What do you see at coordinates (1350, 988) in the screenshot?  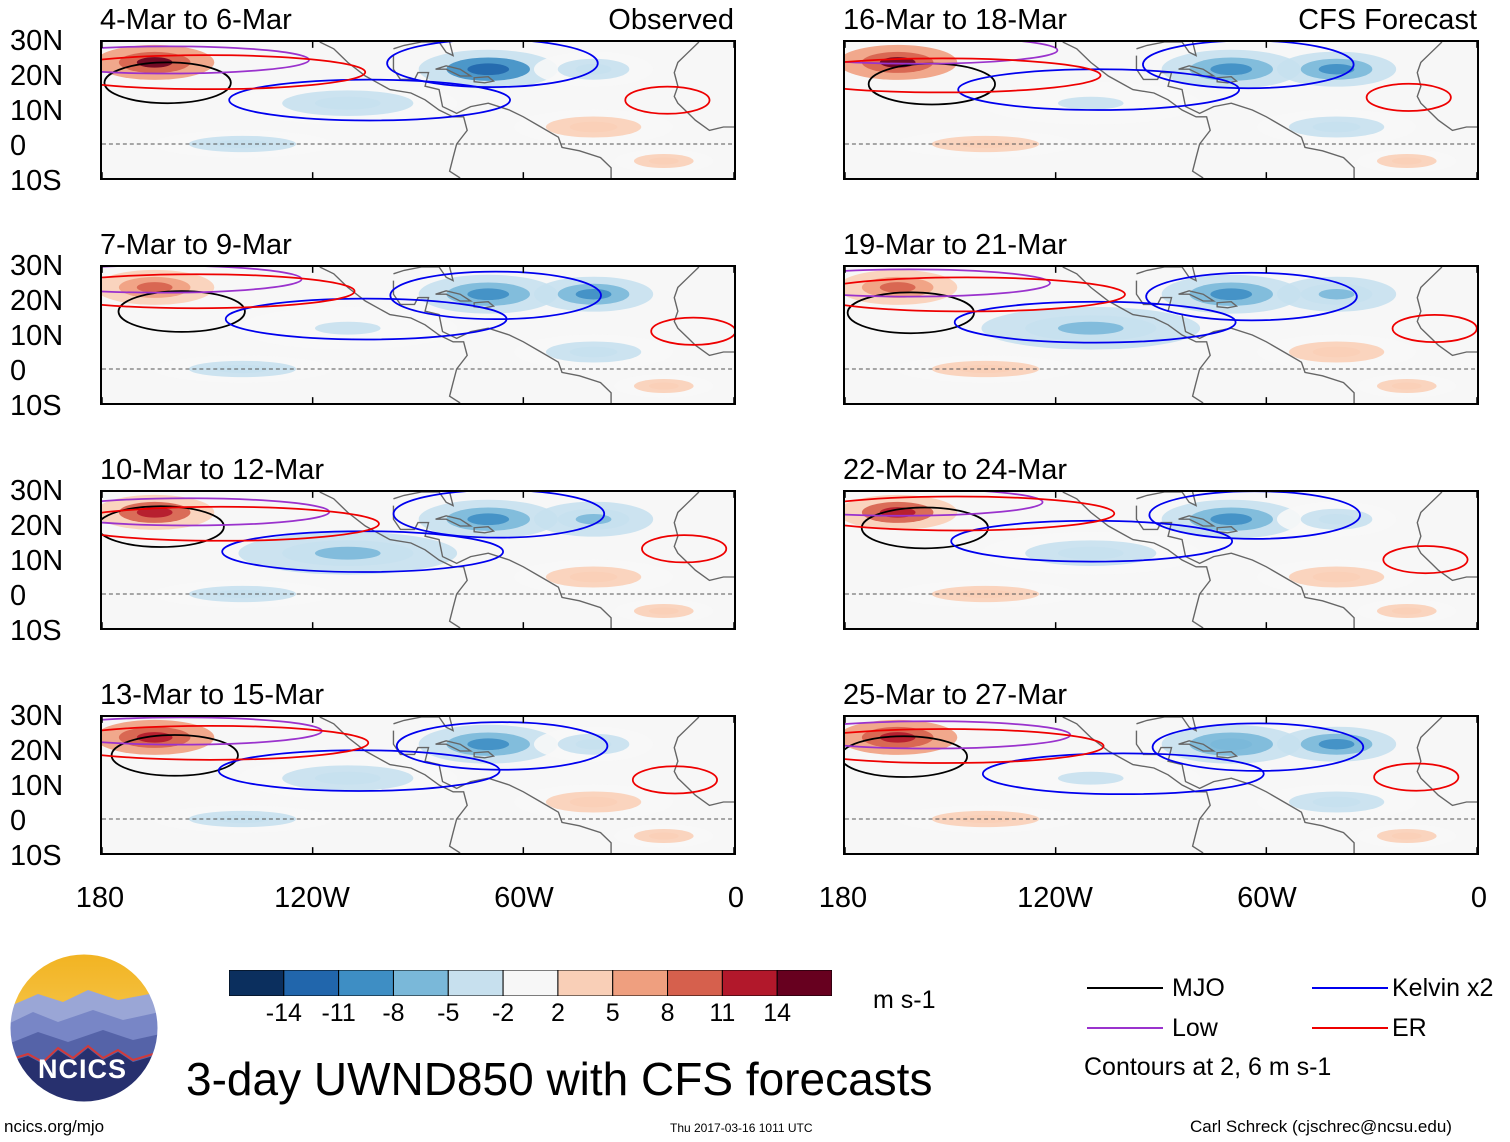 I see `legend-kelvin-line` at bounding box center [1350, 988].